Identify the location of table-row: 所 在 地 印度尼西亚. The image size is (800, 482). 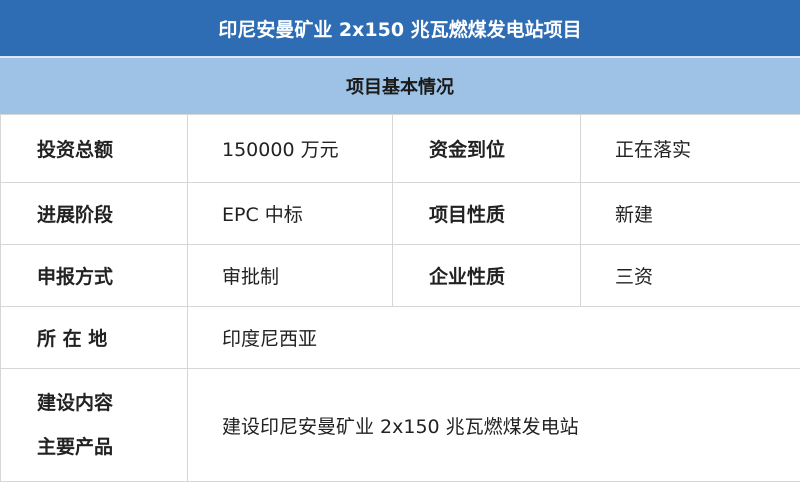
(400, 338).